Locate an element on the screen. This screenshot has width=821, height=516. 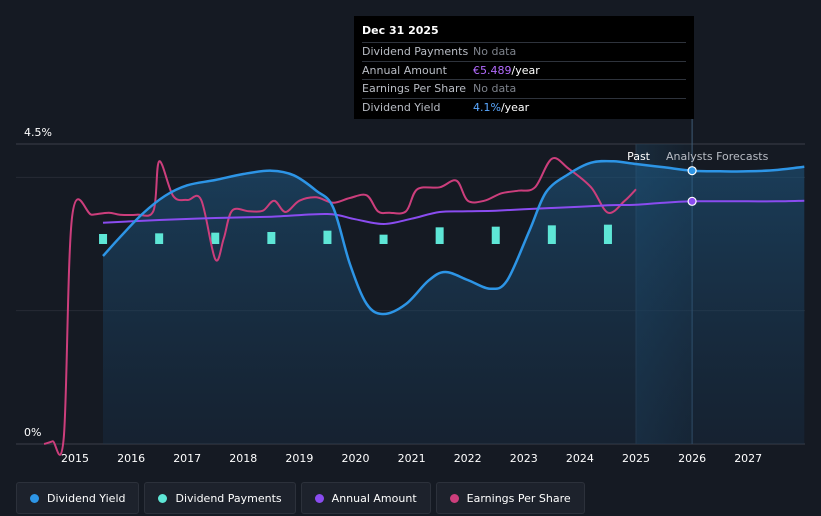
x-tick-label: 2026 is located at coordinates (692, 458).